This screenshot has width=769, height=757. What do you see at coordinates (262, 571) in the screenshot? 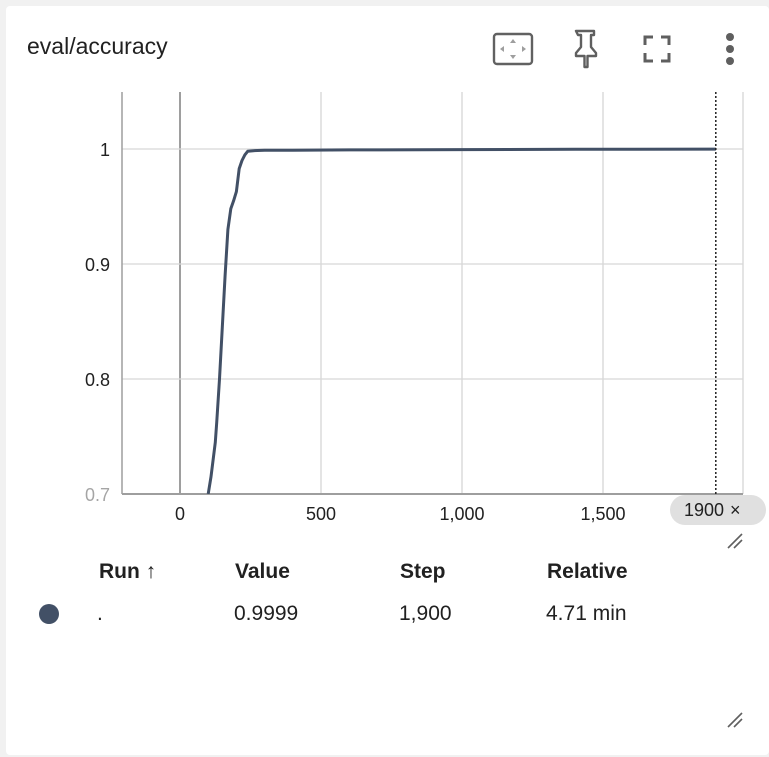
I see `column-header-value: Value` at bounding box center [262, 571].